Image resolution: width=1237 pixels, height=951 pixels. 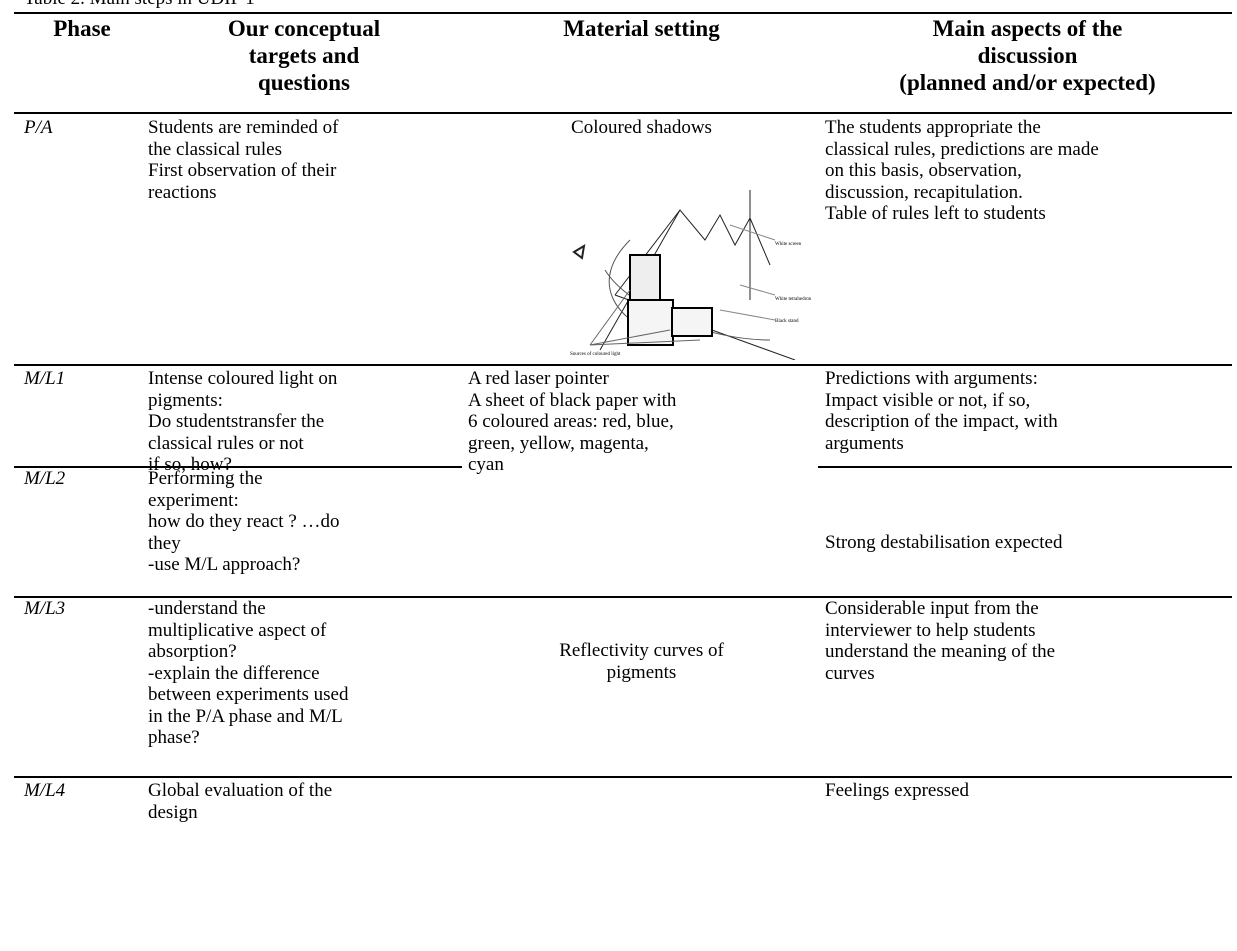 What do you see at coordinates (944, 542) in the screenshot?
I see `discussion-line: Strong destabilisation expected` at bounding box center [944, 542].